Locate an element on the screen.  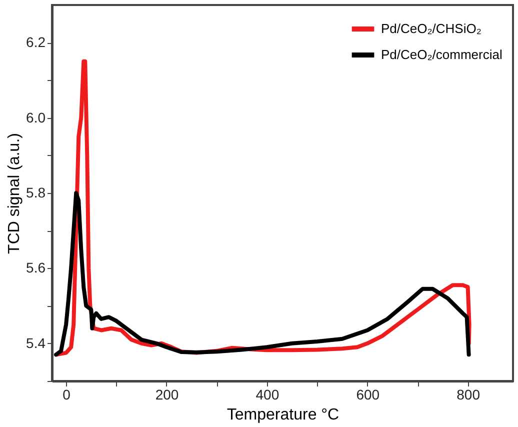
x-tick-label: 800 is located at coordinates (468, 394).